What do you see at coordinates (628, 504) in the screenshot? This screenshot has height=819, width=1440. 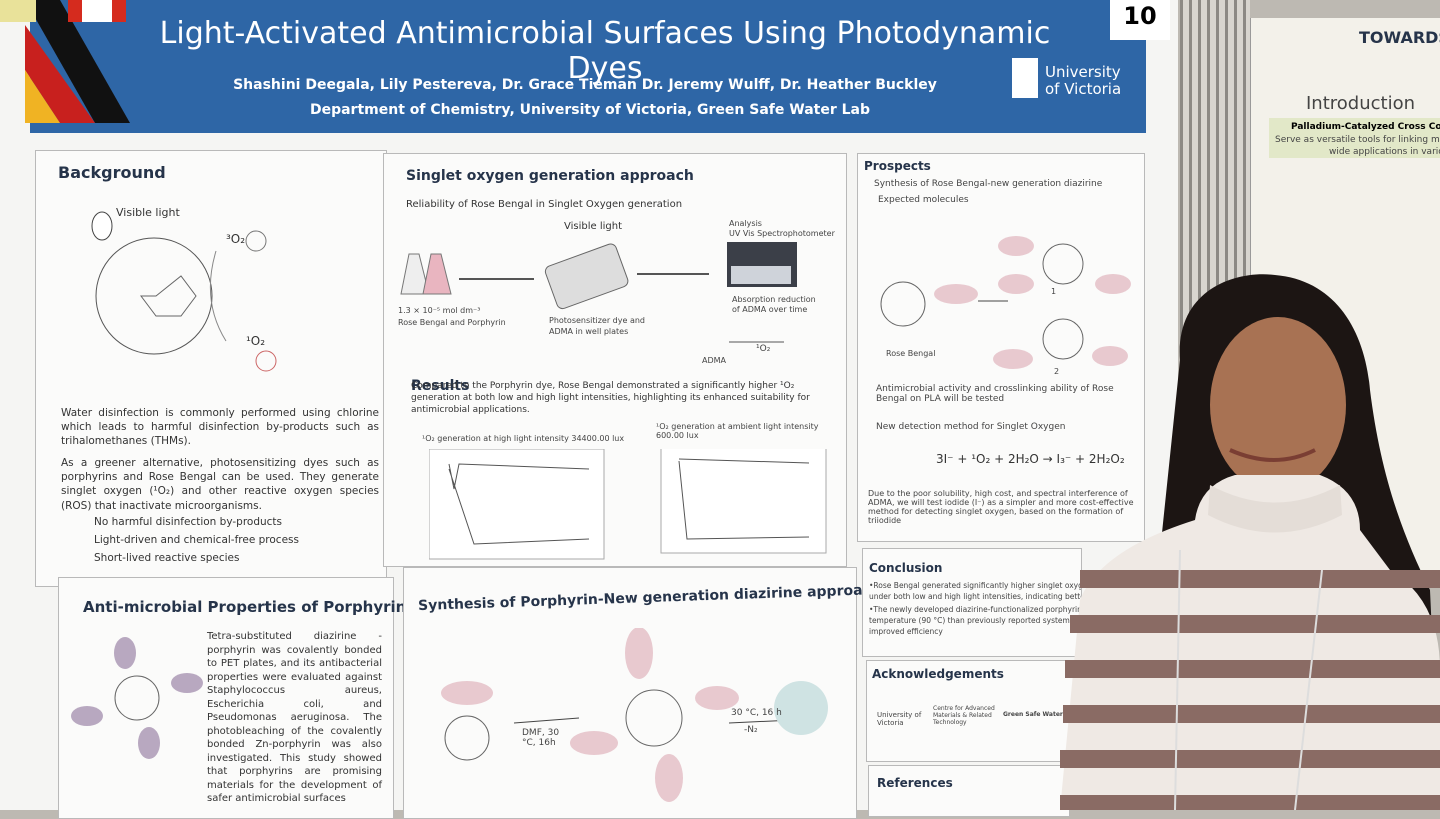 I see `result-charts` at bounding box center [628, 504].